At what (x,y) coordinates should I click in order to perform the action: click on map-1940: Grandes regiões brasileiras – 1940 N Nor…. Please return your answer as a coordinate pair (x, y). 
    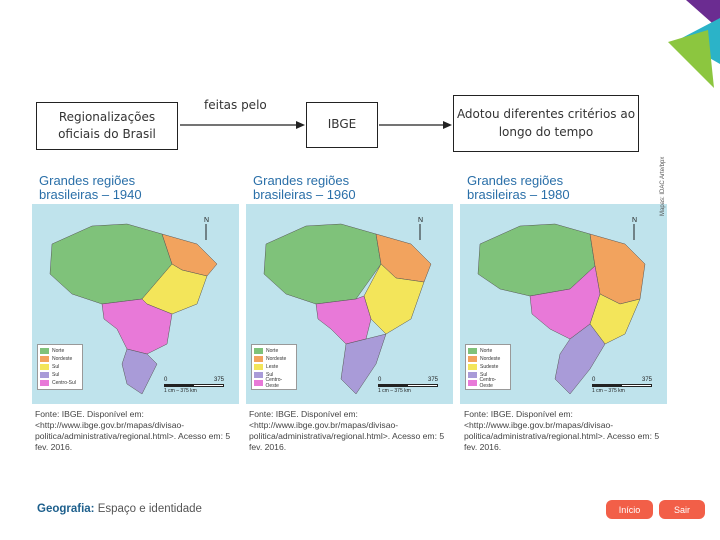
    Looking at the image, I should click on (135, 288).